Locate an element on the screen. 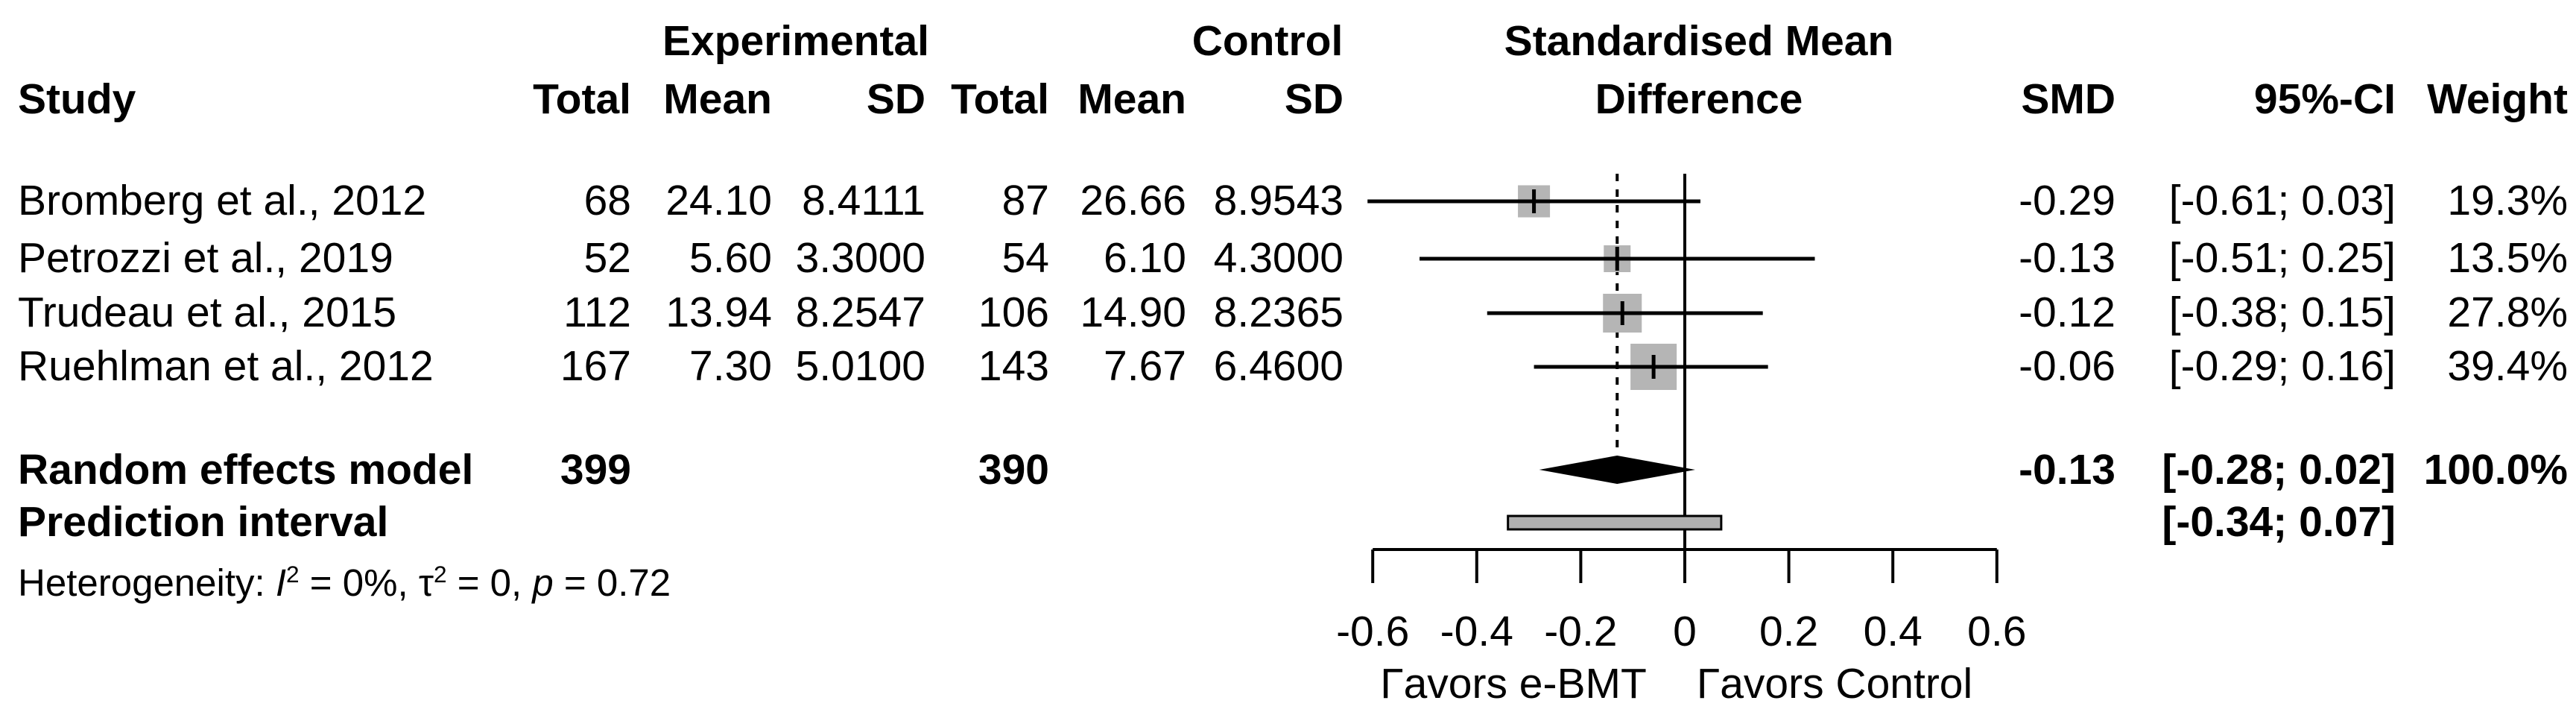 Image resolution: width=2576 pixels, height=721 pixels. p-symbol: p is located at coordinates (543, 583).